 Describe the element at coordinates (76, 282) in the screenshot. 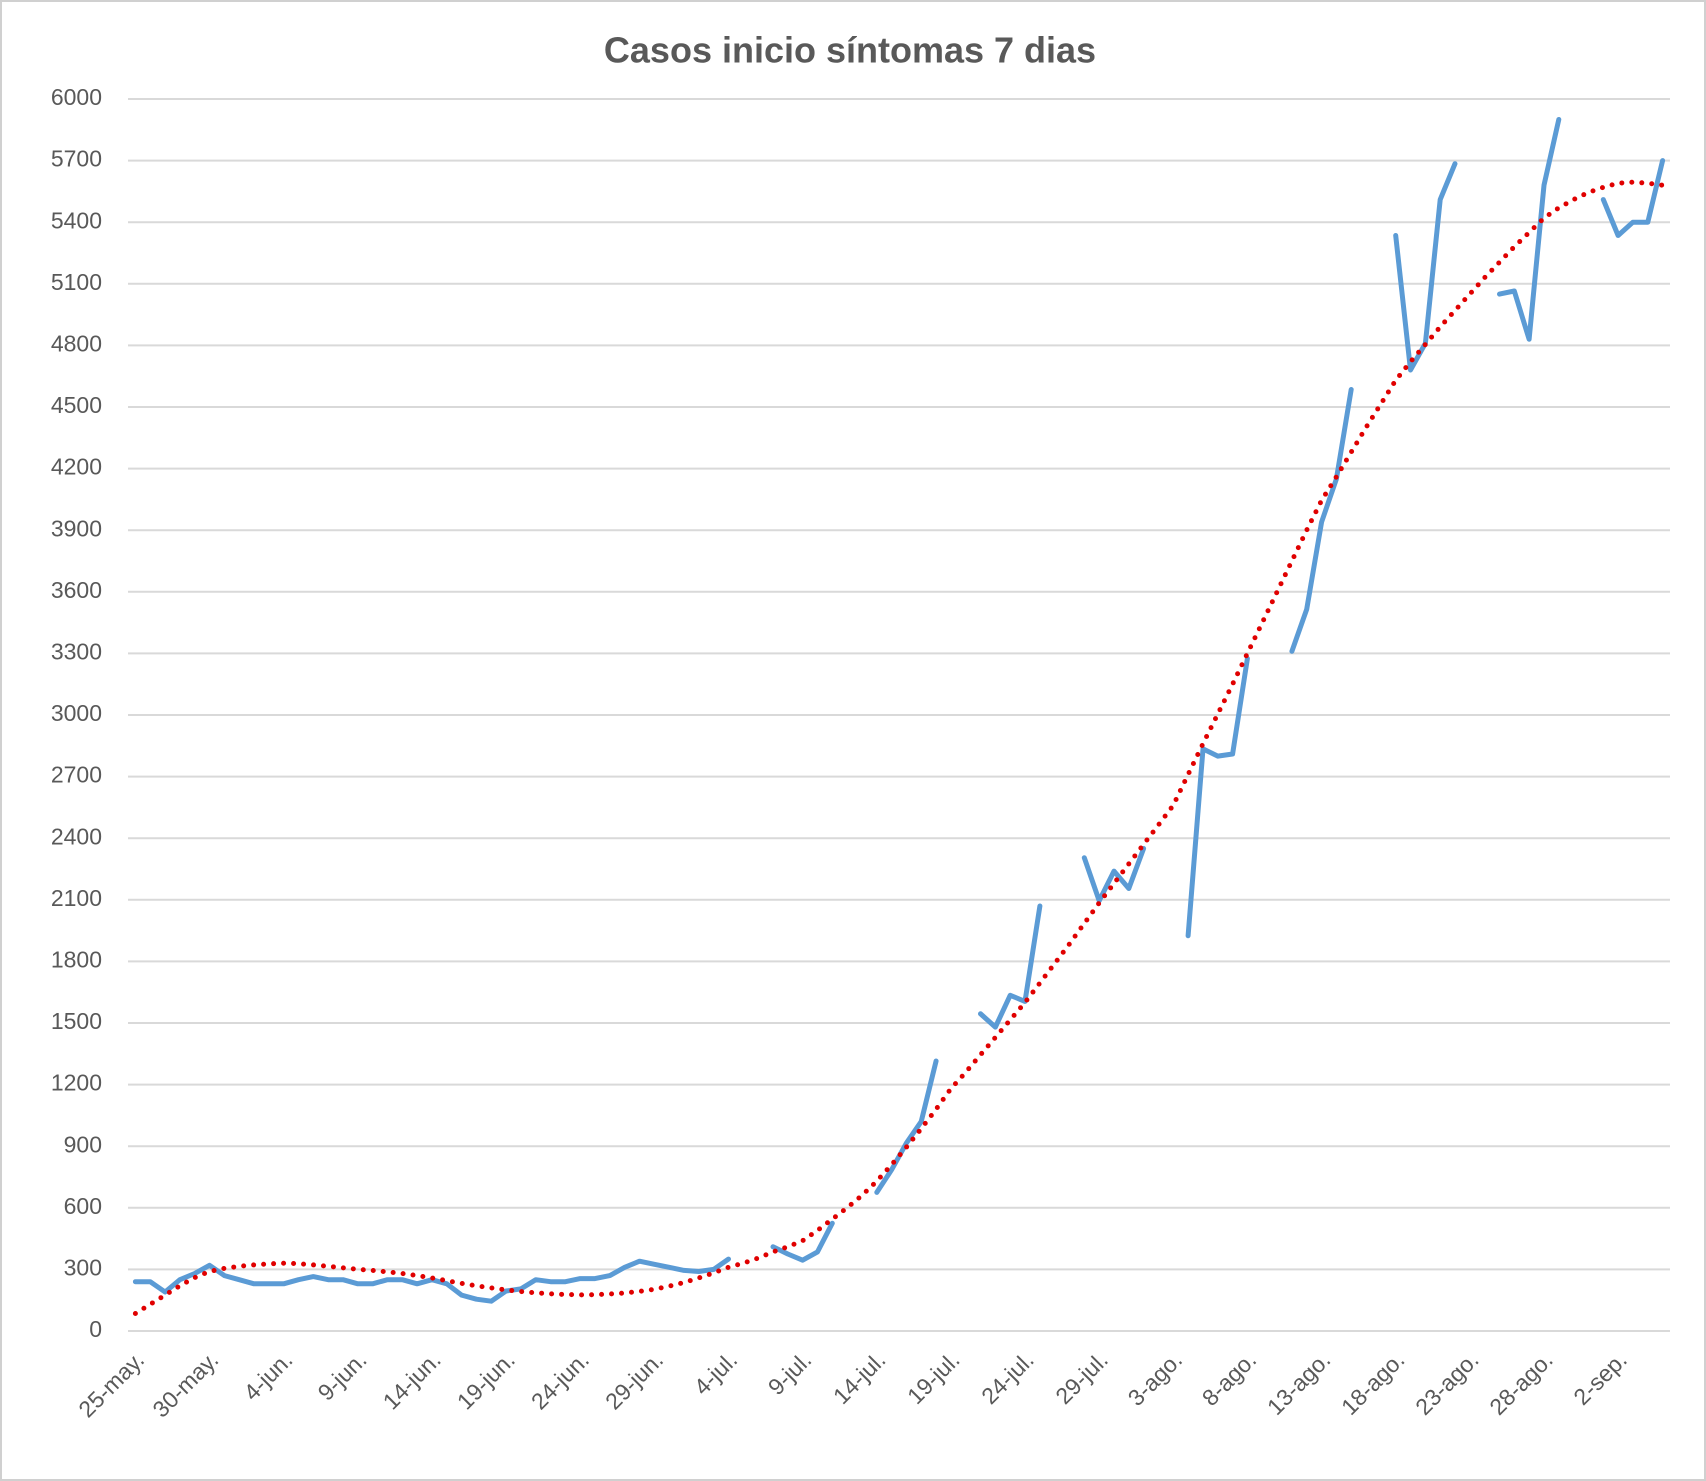

I see `y-tick-label: 5100` at that location.